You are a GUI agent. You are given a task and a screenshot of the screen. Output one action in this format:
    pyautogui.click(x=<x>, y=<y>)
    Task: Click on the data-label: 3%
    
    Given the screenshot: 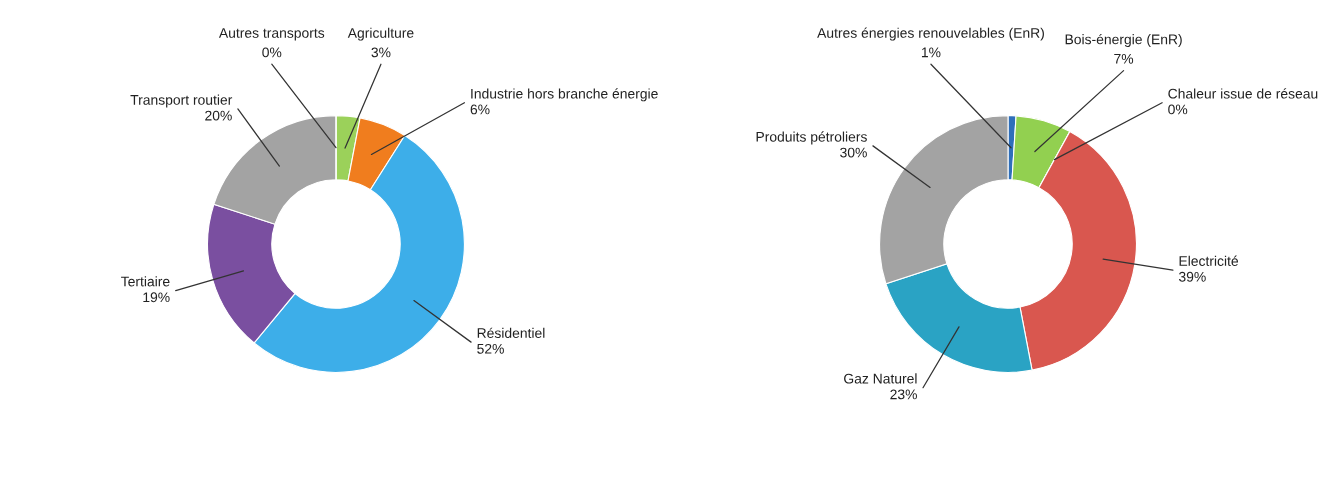 What is the action you would take?
    pyautogui.click(x=381, y=52)
    